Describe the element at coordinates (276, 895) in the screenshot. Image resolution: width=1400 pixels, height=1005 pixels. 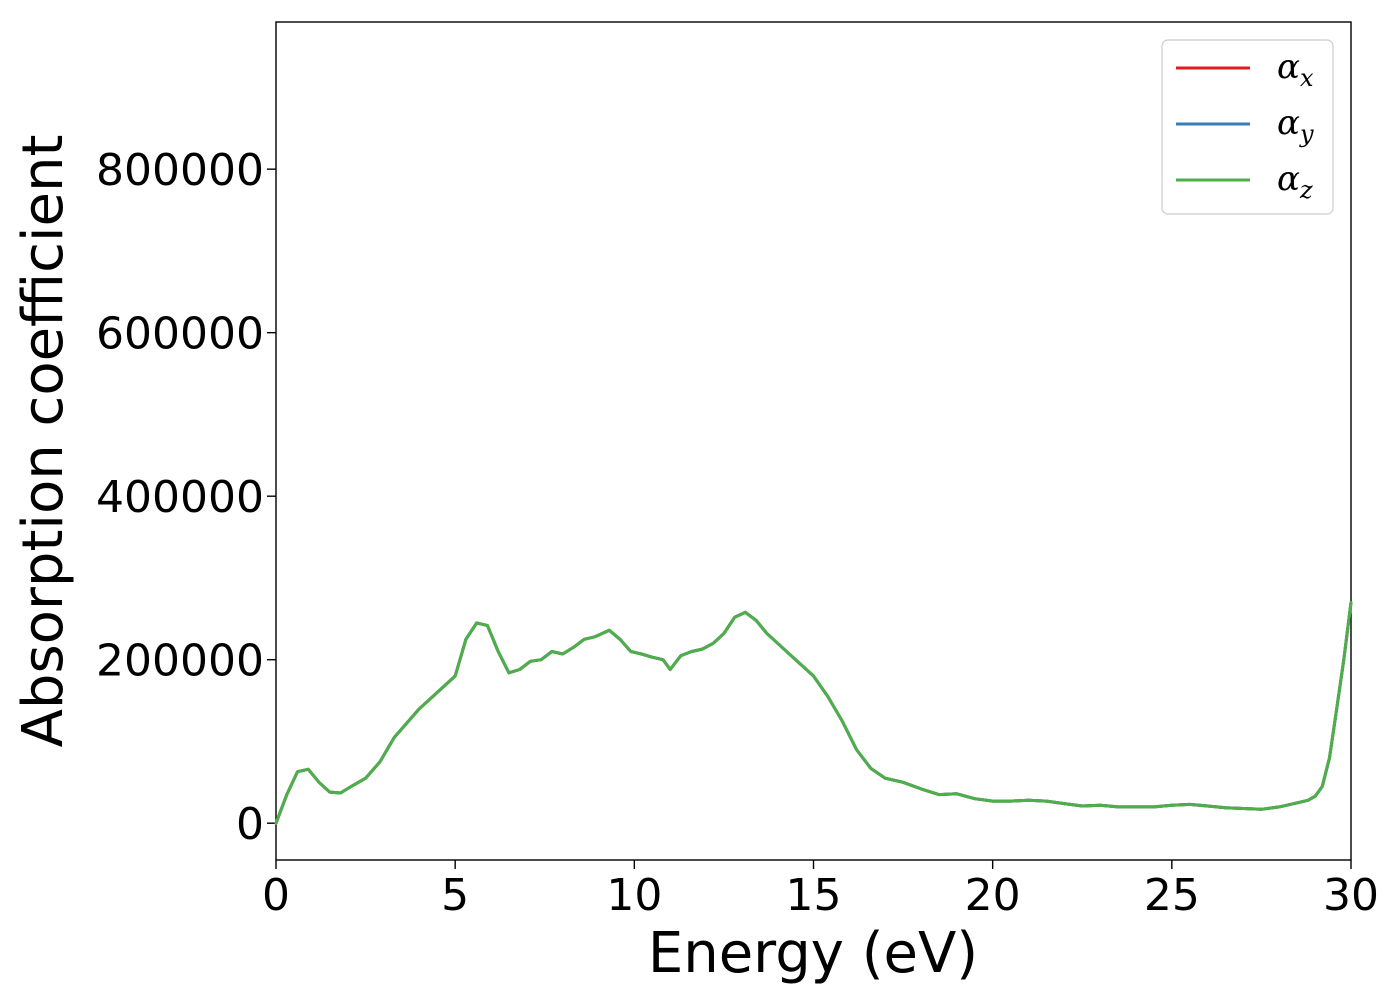
I see `x-tick-label: 0` at that location.